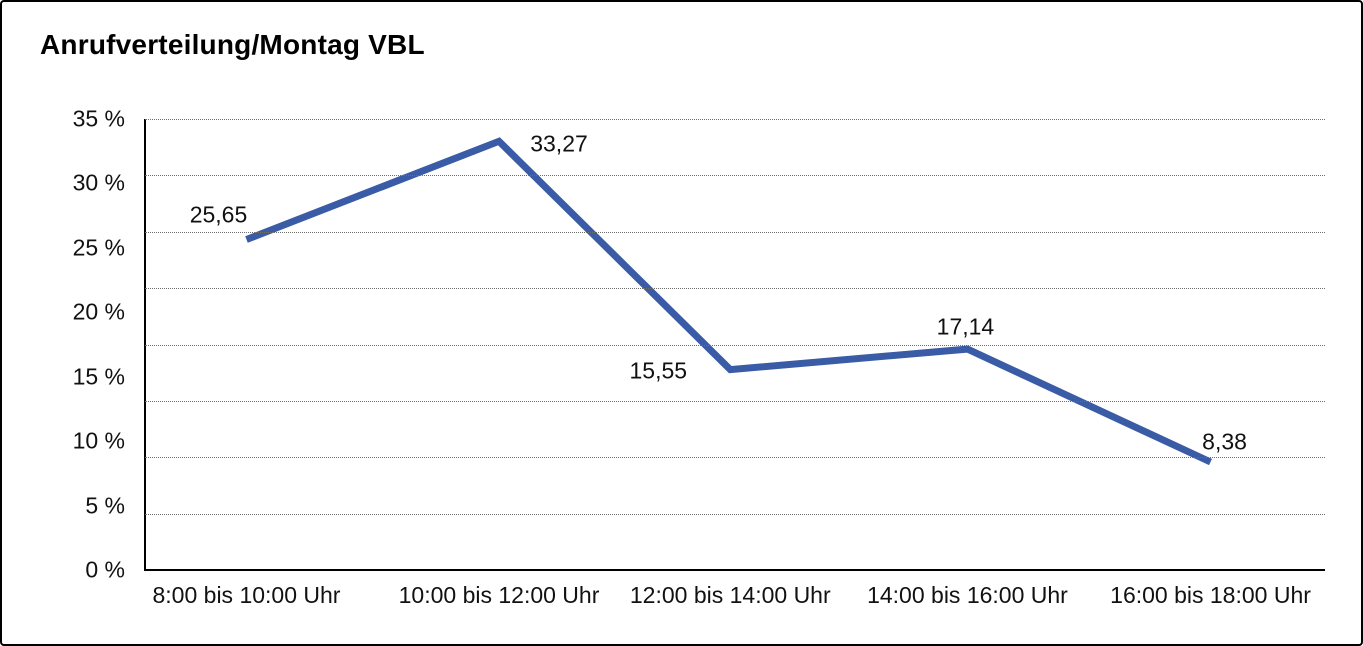 The height and width of the screenshot is (646, 1363). I want to click on x-axis-tick-label: 12:00 bis 14:00 Uhr, so click(730, 595).